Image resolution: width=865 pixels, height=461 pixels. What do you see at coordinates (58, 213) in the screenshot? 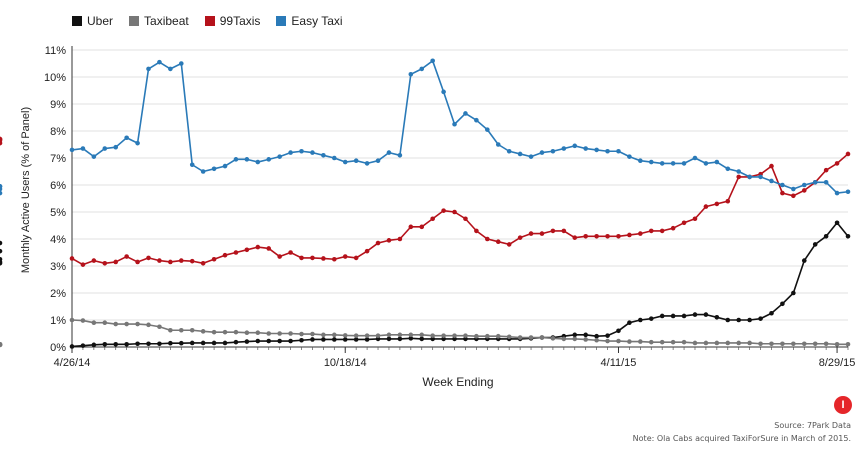
I see `y-tick-label: 5%` at bounding box center [58, 213].